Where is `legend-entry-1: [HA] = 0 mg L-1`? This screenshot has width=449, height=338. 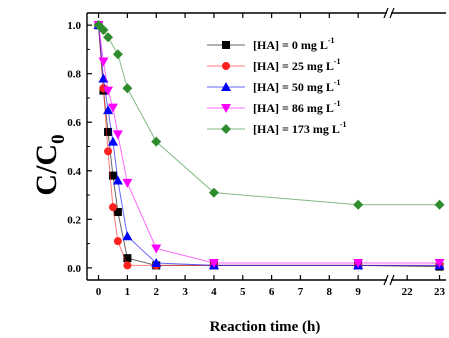 legend-entry-1: [HA] = 0 mg L-1 is located at coordinates (271, 44).